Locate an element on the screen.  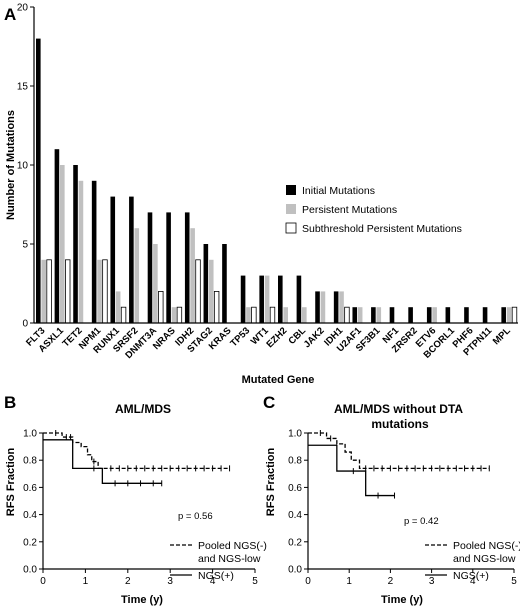
bar-flt3-initial is located at coordinates (38, 180).